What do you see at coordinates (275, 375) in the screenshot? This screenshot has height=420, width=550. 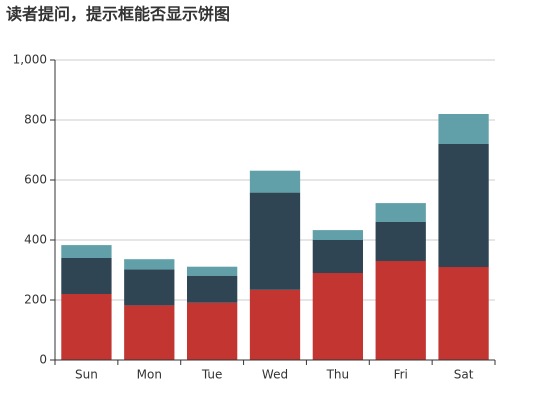 I see `x-tick-label: Wed` at bounding box center [275, 375].